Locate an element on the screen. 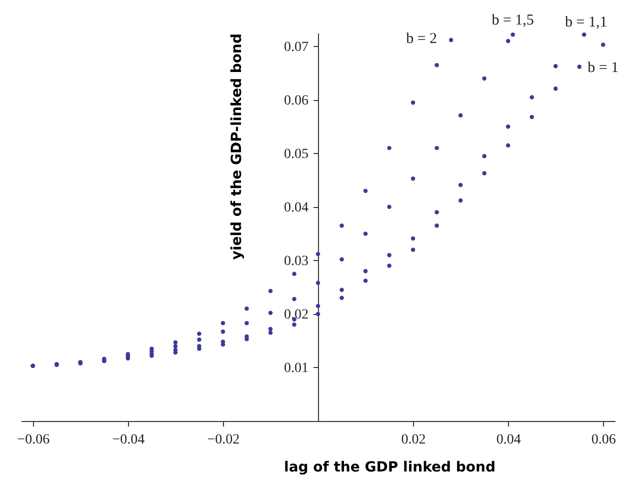 The image size is (630, 500). y-tick-label: 0.02 is located at coordinates (296, 314).